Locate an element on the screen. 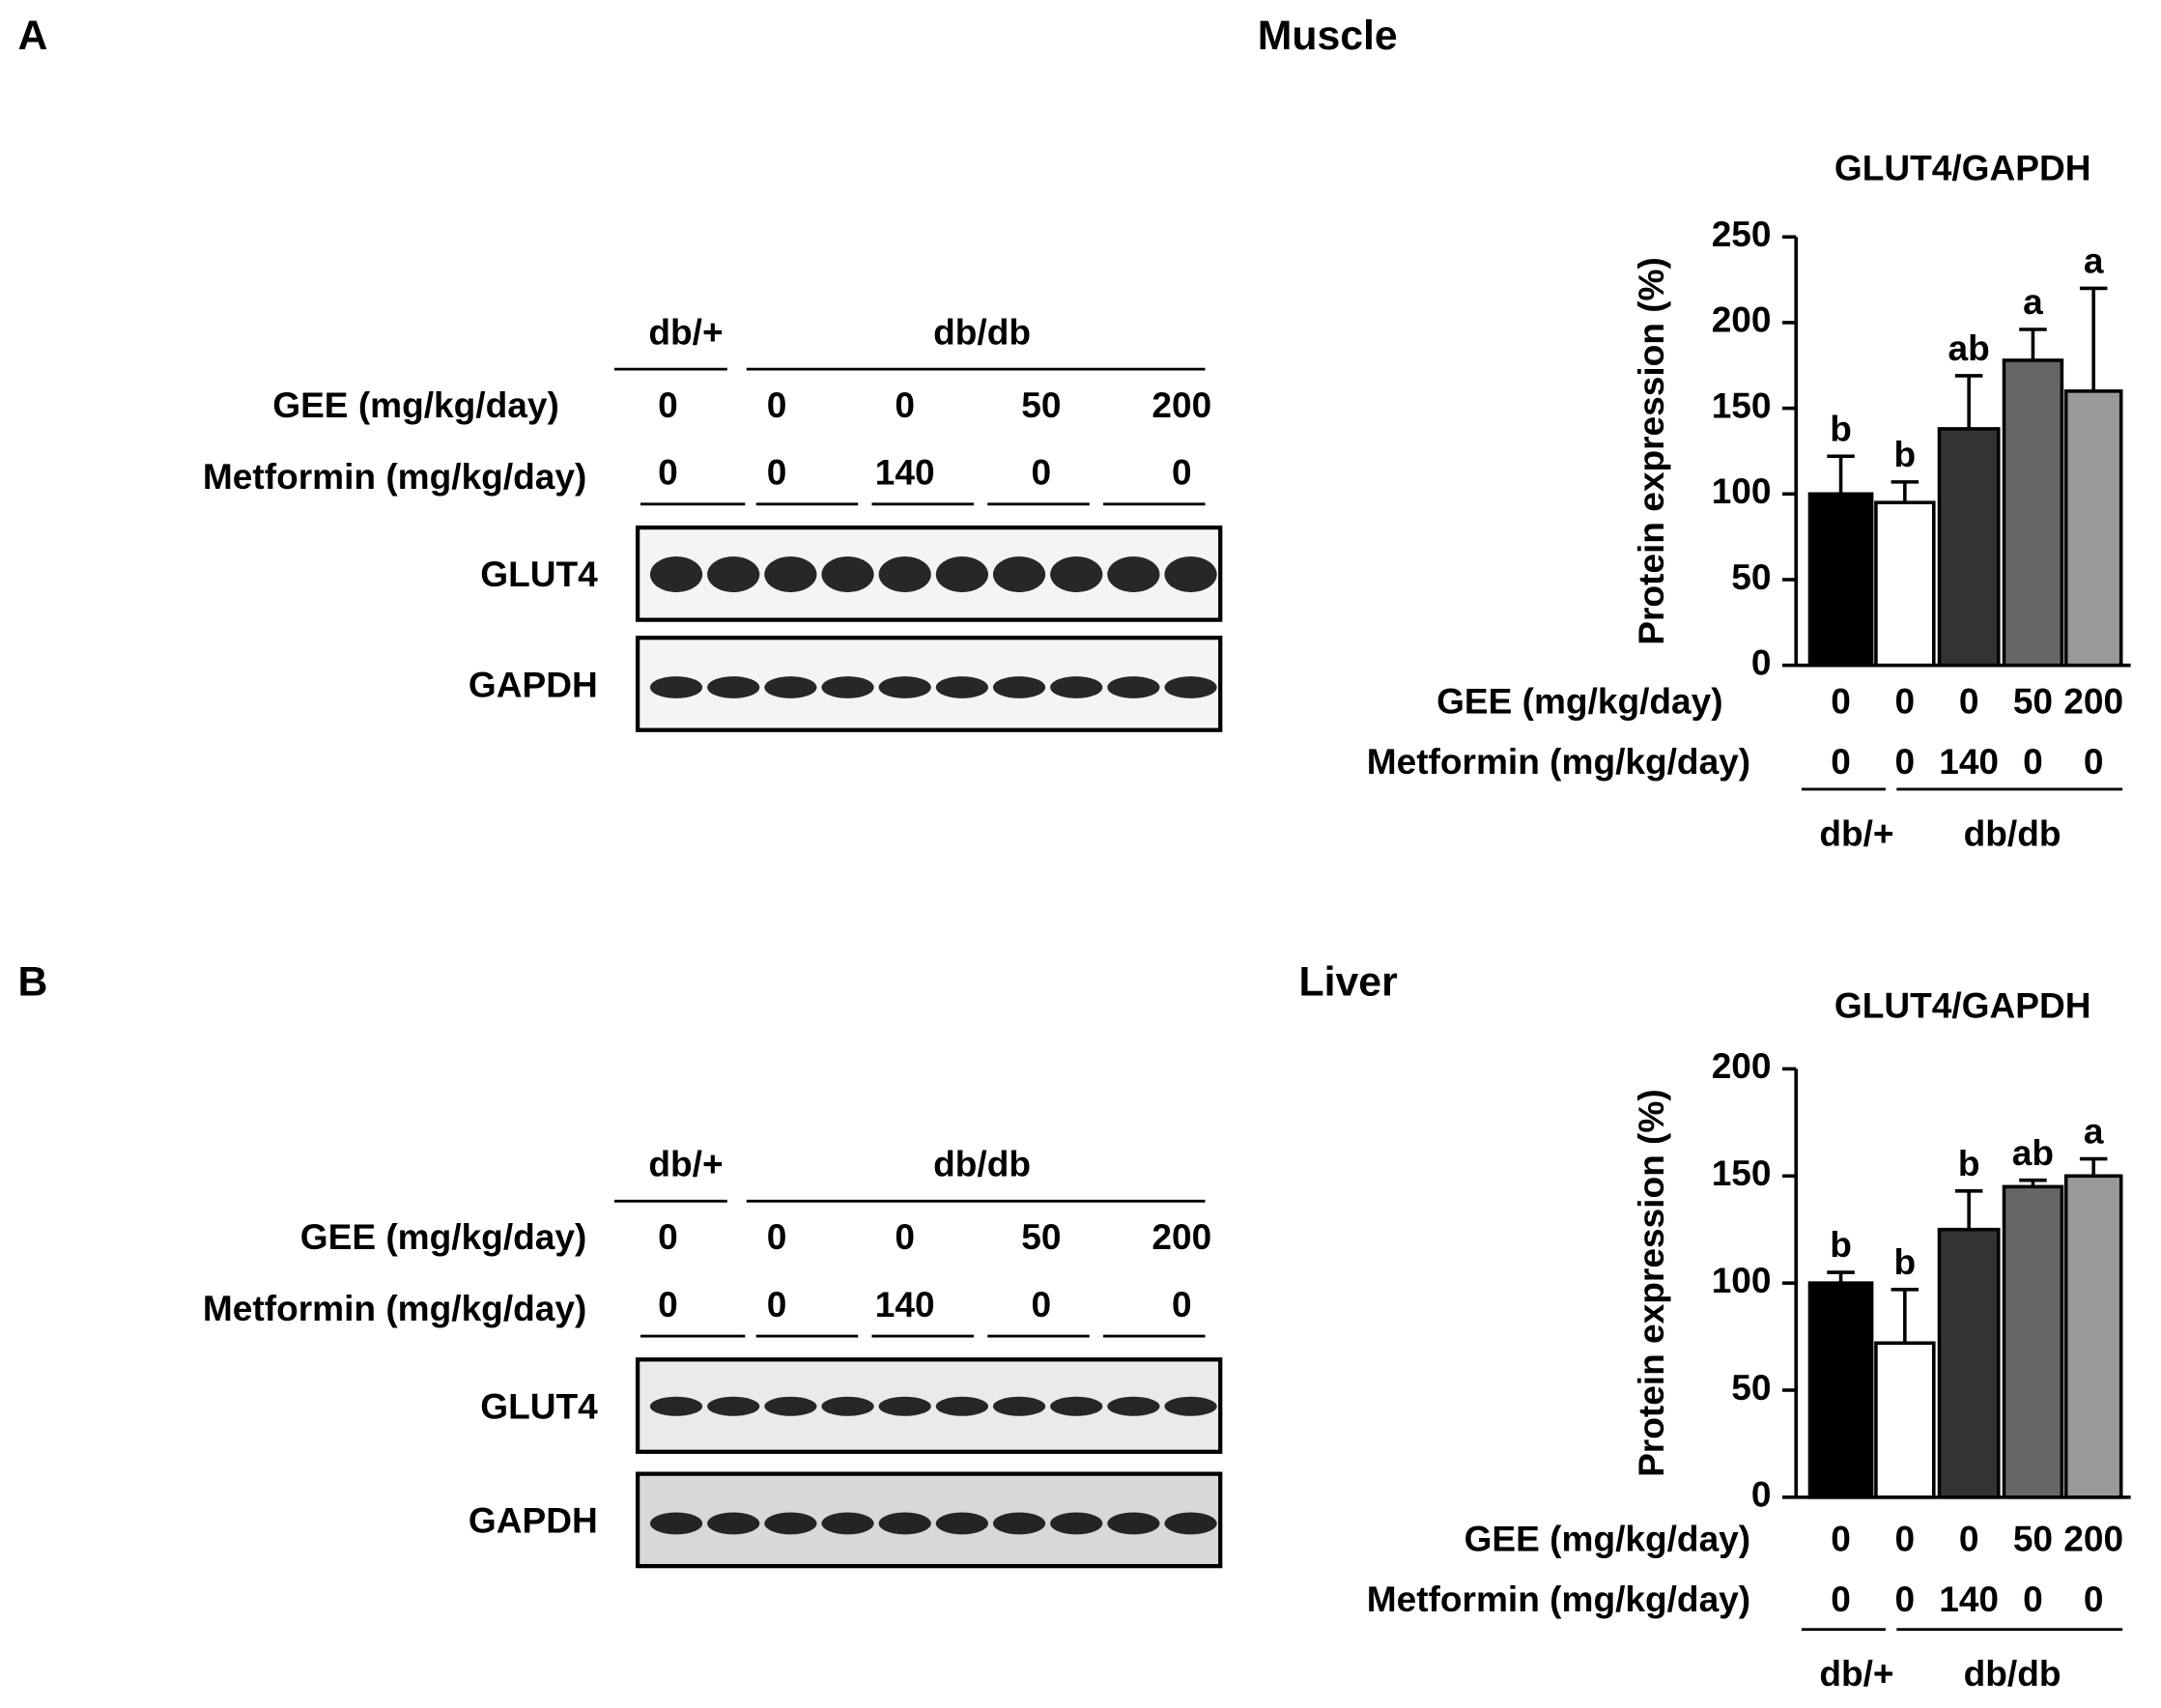 This screenshot has width=2161, height=1708. panel-label: A is located at coordinates (32, 36).